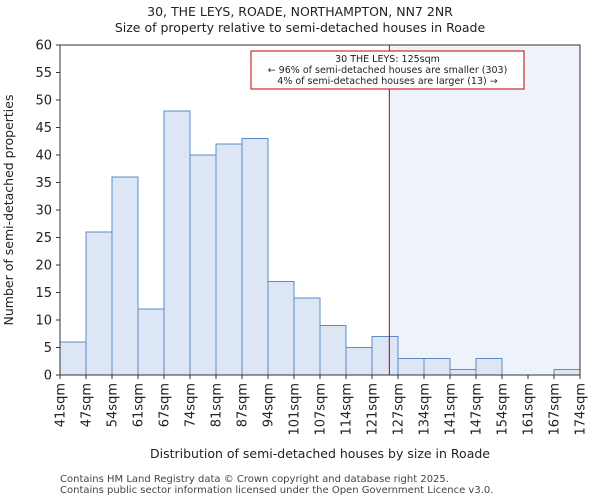 Image resolution: width=600 pixels, height=500 pixels. Describe the element at coordinates (567, 372) in the screenshot. I see `bar-167sqm` at that location.